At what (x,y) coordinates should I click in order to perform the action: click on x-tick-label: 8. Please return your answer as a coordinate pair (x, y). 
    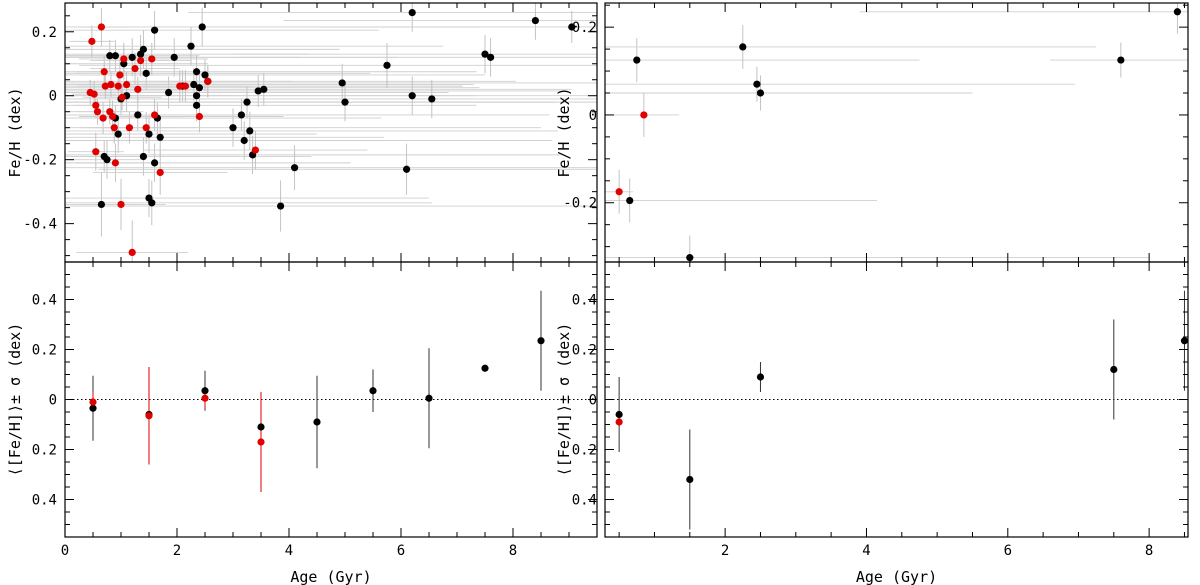
    Looking at the image, I should click on (1149, 551).